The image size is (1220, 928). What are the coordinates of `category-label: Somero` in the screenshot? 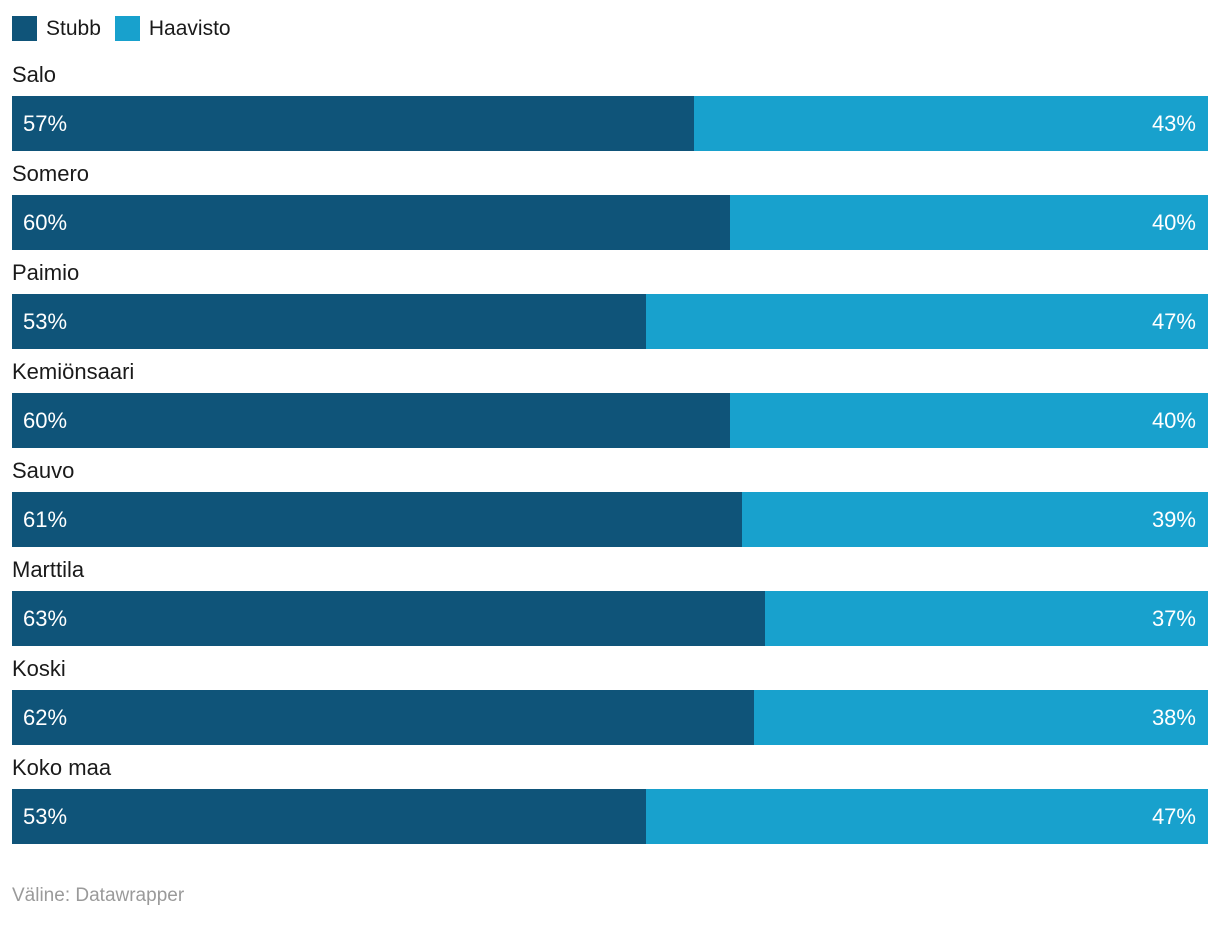 It's located at (51, 173).